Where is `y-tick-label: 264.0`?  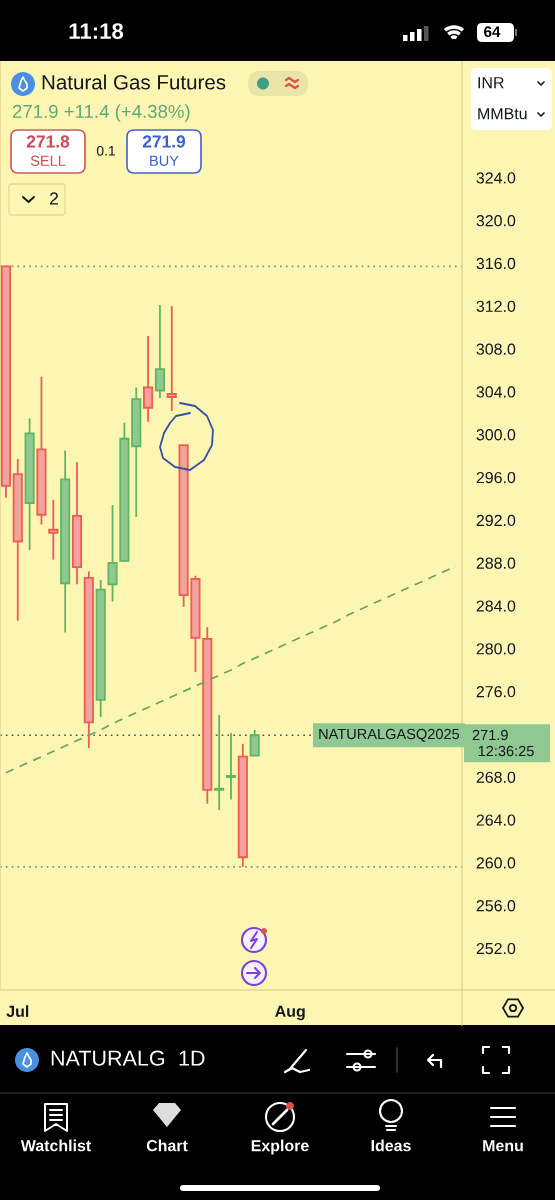
y-tick-label: 264.0 is located at coordinates (496, 820).